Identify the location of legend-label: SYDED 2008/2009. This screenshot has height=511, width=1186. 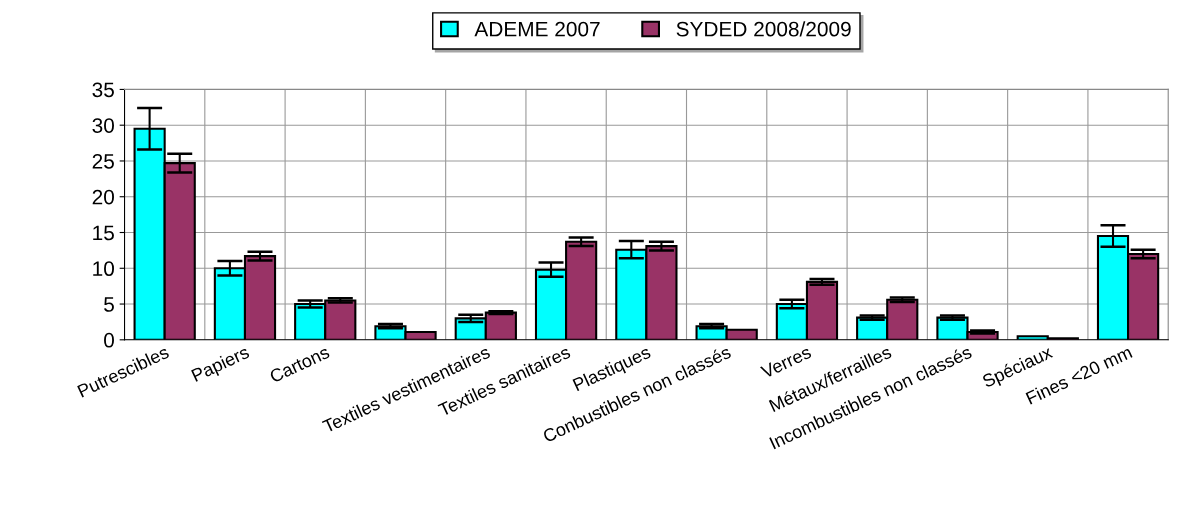
(763, 29).